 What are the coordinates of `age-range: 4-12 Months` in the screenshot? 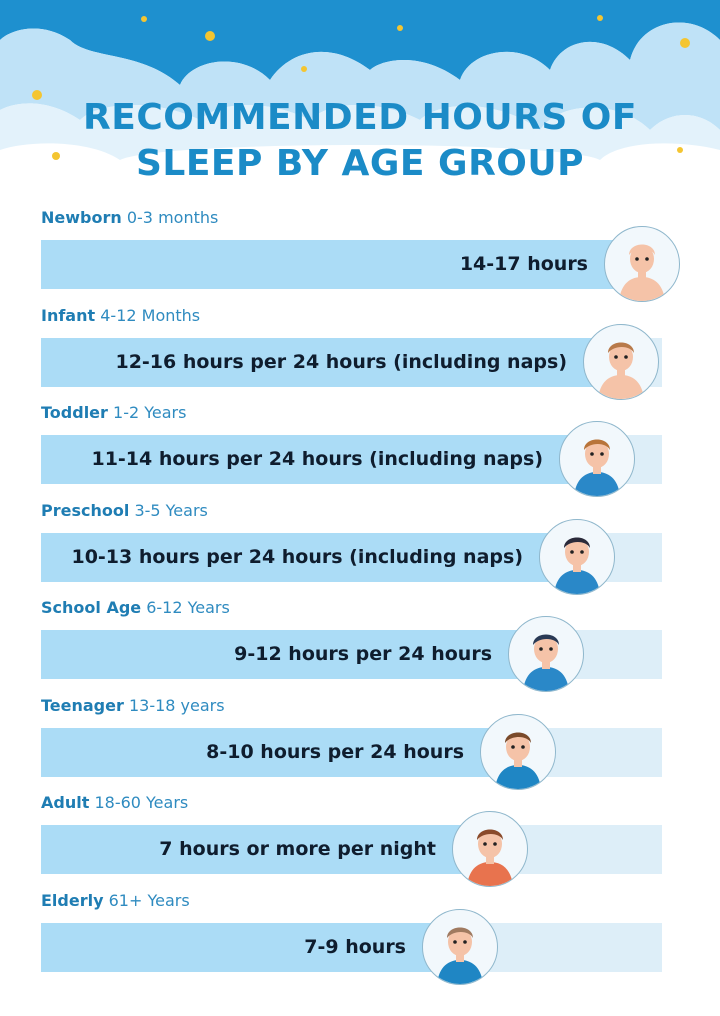 It's located at (150, 315).